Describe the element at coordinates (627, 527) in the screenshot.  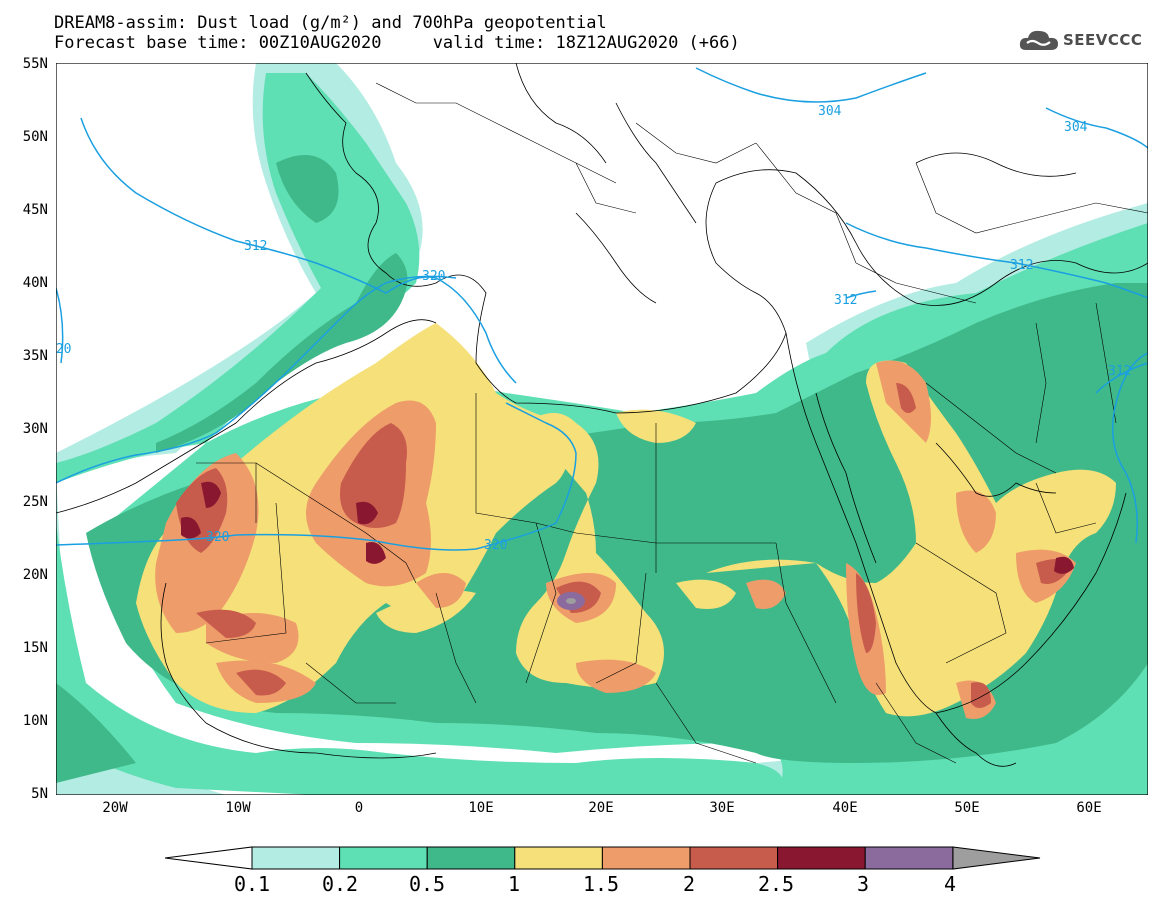
I see `dust-band-2.5` at that location.